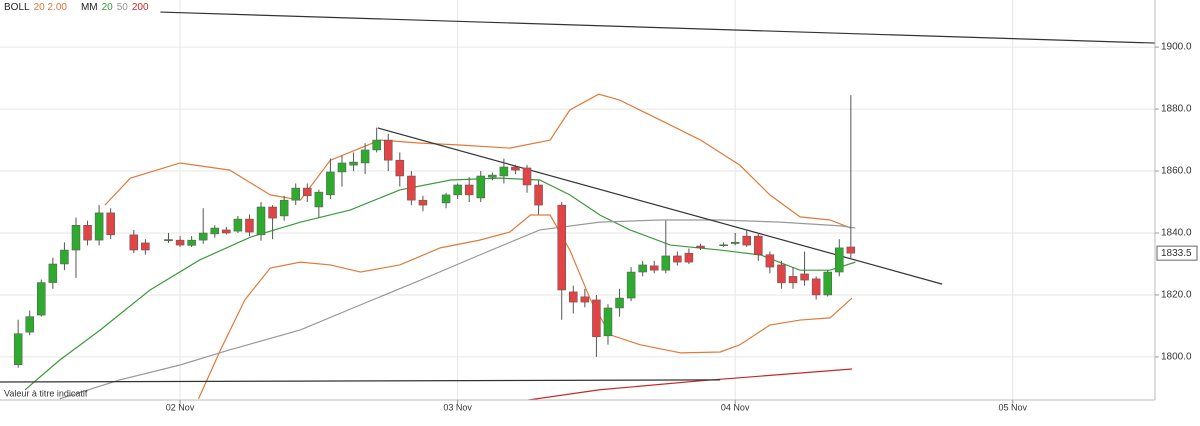 Image resolution: width=1200 pixels, height=426 pixels. I want to click on x-tick-label: 05 Nov, so click(1012, 407).